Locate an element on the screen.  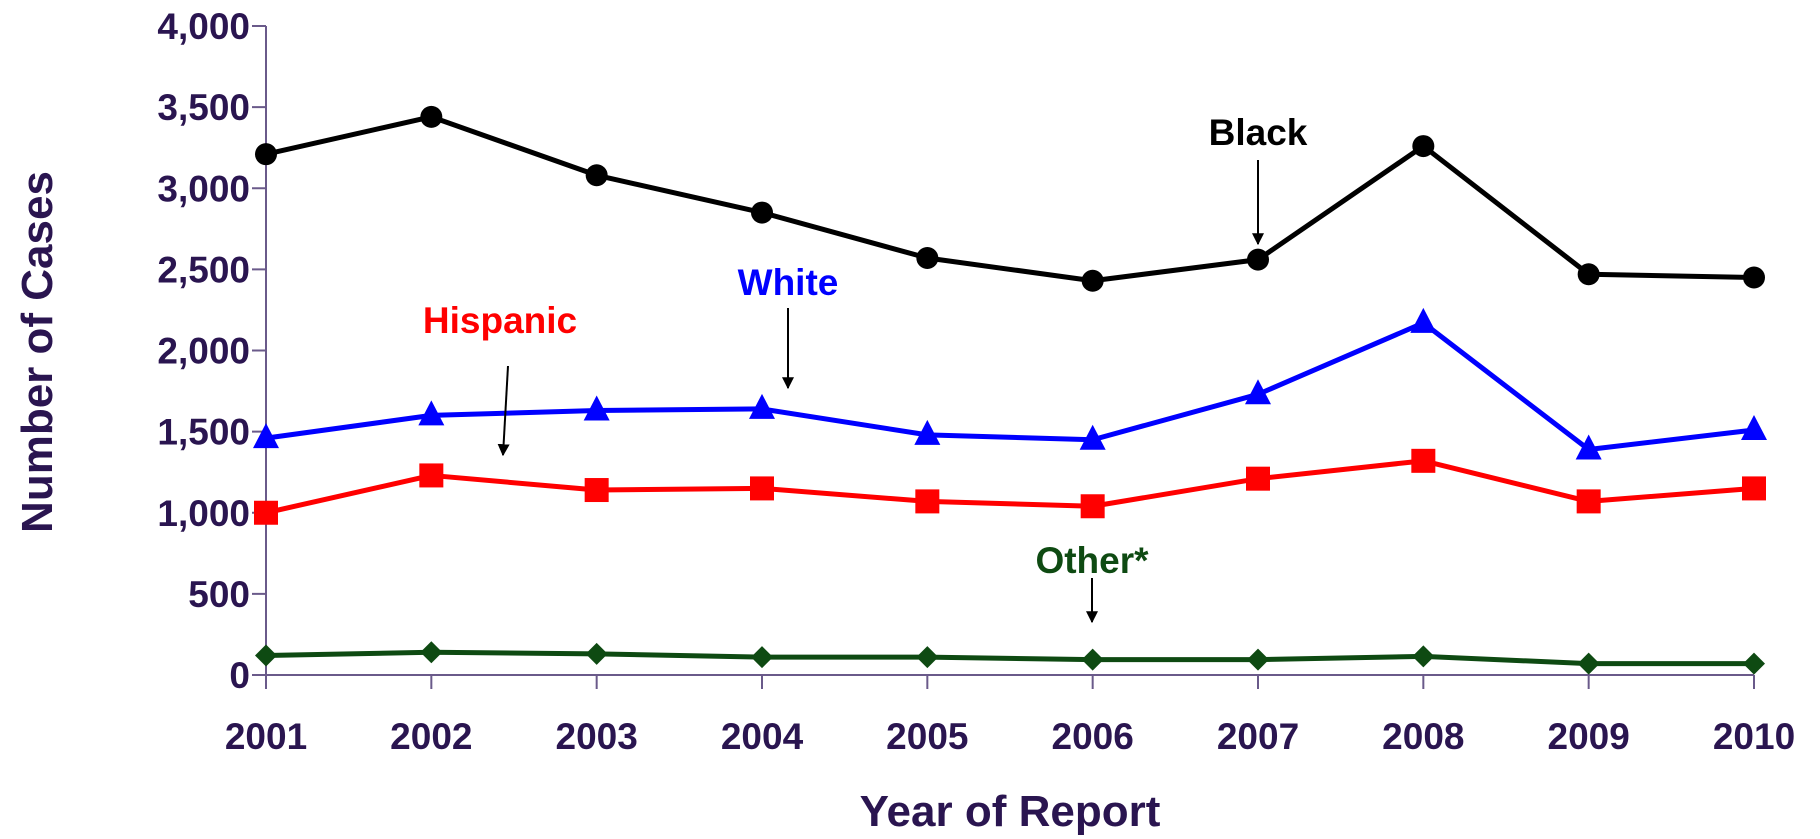
data-point: Other* 2007: 95 is located at coordinates (1258, 659).